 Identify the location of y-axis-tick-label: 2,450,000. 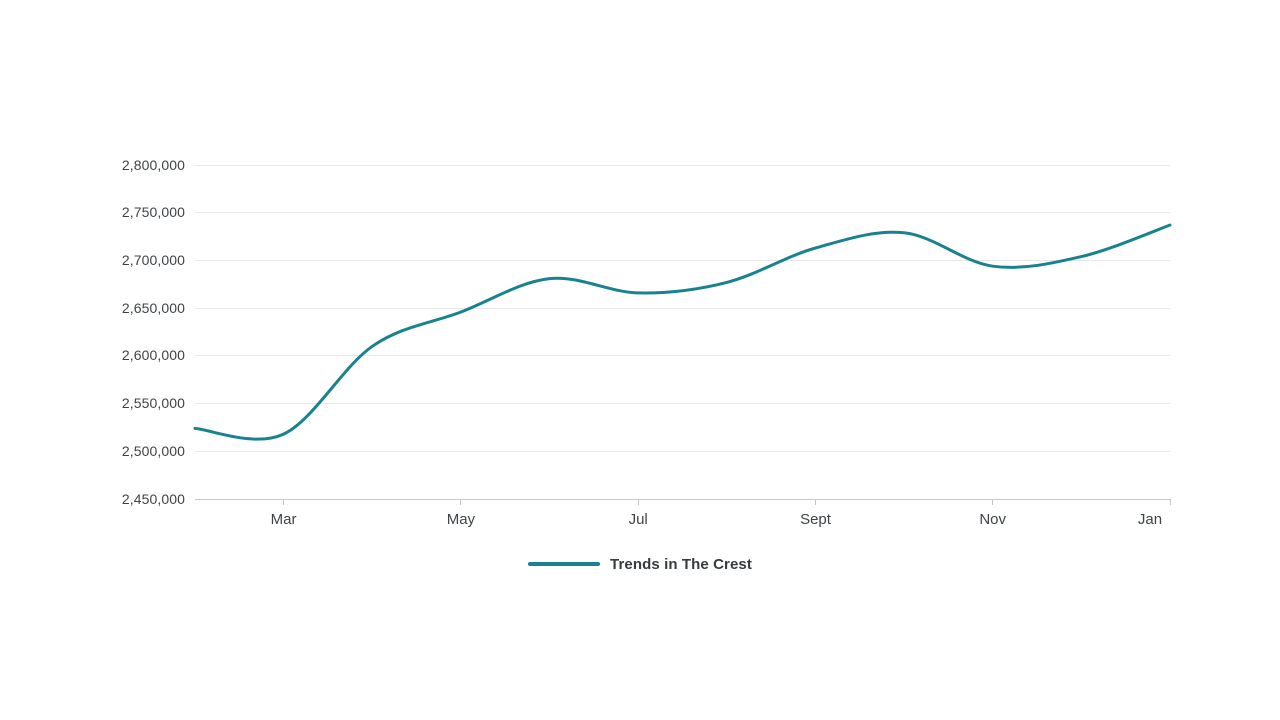
(153, 498).